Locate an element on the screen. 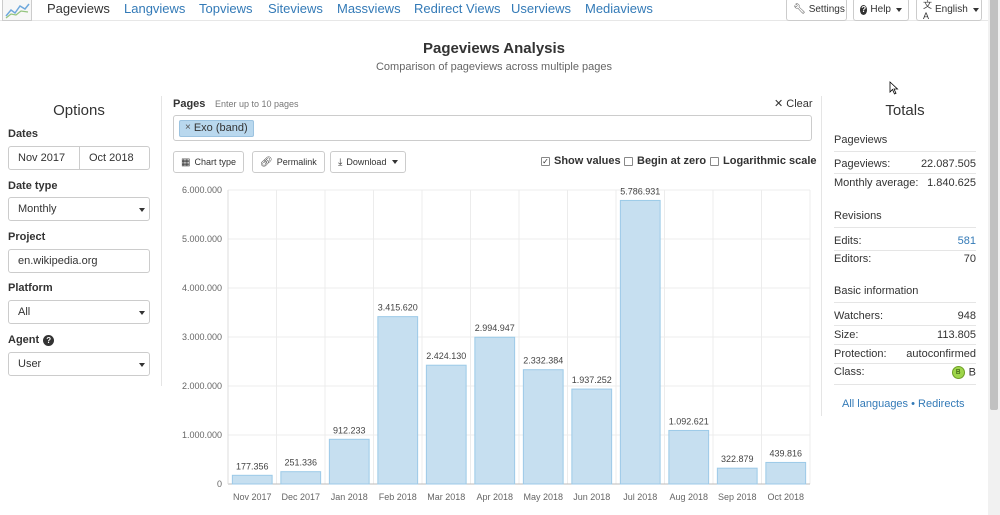 This screenshot has height=515, width=1000. nav-topviews: Topviews is located at coordinates (226, 8).